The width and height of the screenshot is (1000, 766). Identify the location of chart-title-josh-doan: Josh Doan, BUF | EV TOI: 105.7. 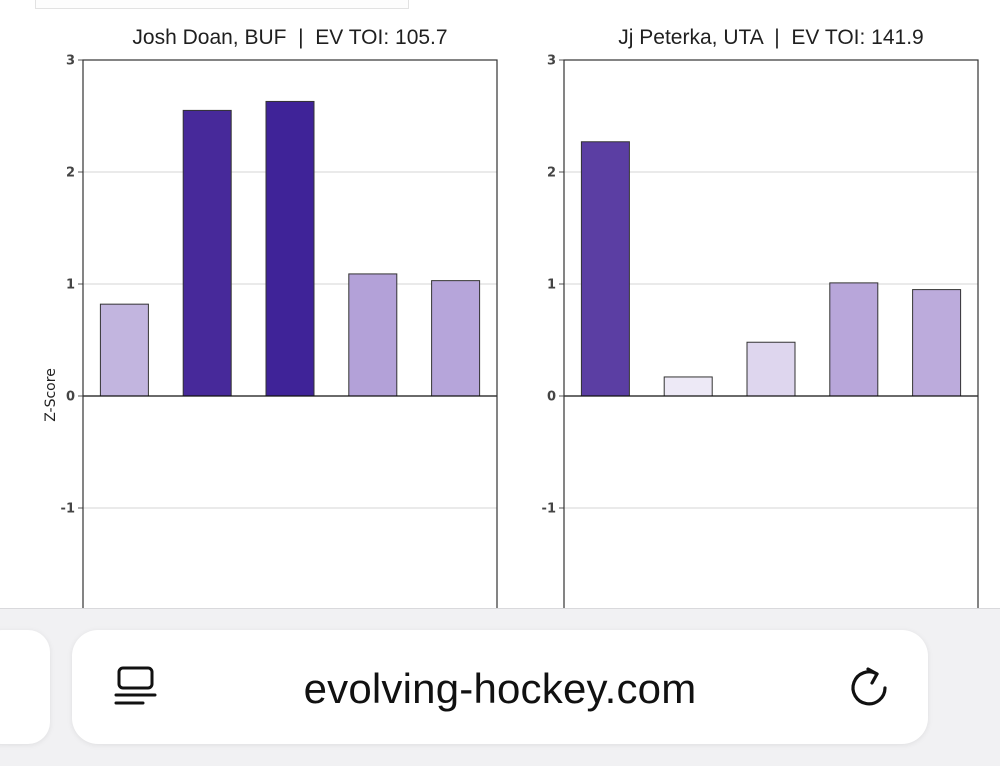
(290, 37).